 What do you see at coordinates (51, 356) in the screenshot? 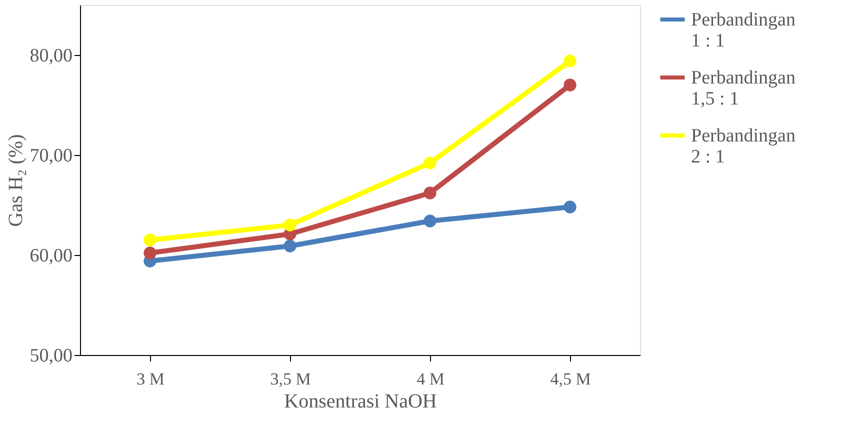
I see `y-tick-label: 50,00` at bounding box center [51, 356].